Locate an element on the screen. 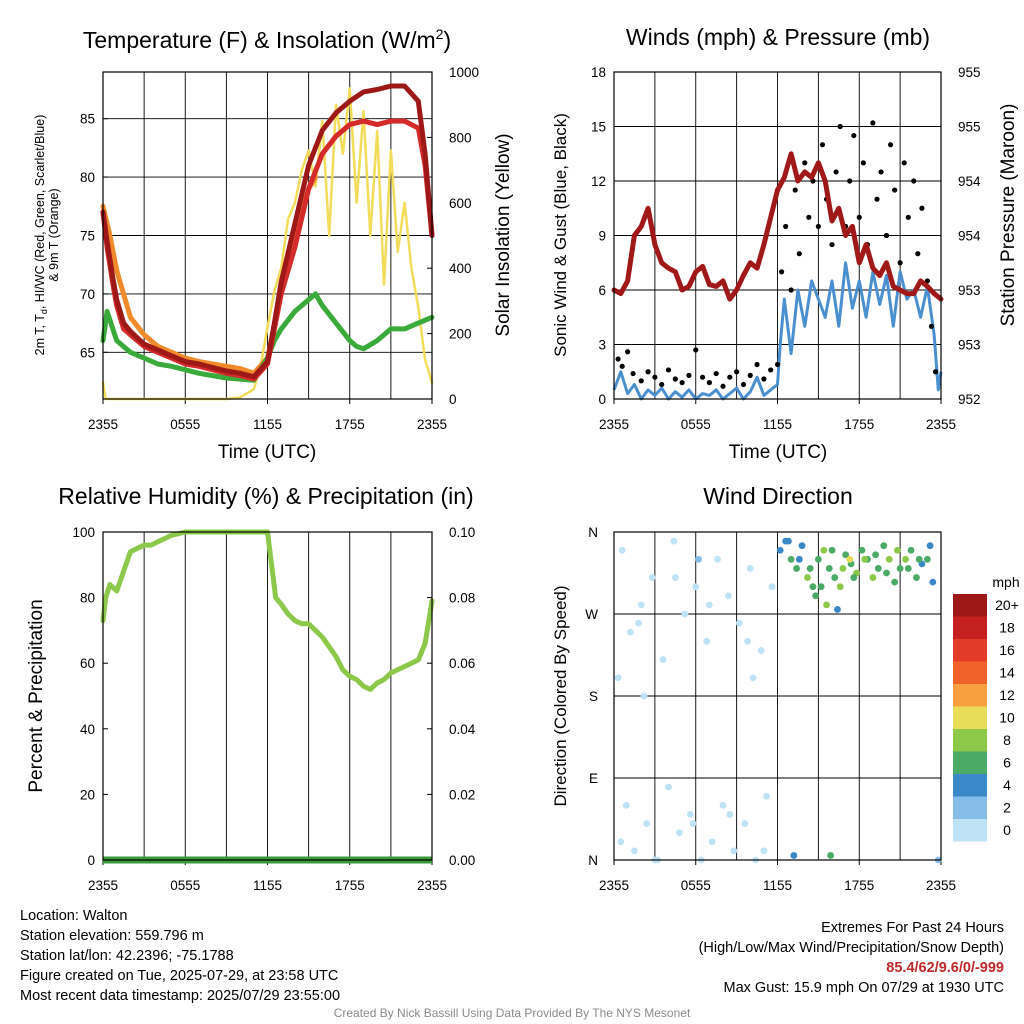  humidity-y-tick-label: 80 is located at coordinates (87, 598).